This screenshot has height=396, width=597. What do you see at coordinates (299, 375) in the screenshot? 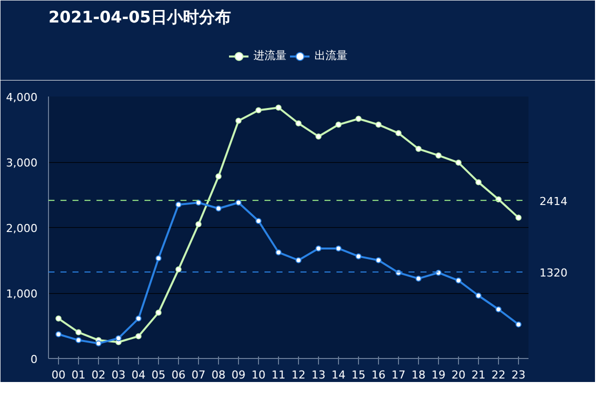
I see `x-tick-label: 12` at bounding box center [299, 375].